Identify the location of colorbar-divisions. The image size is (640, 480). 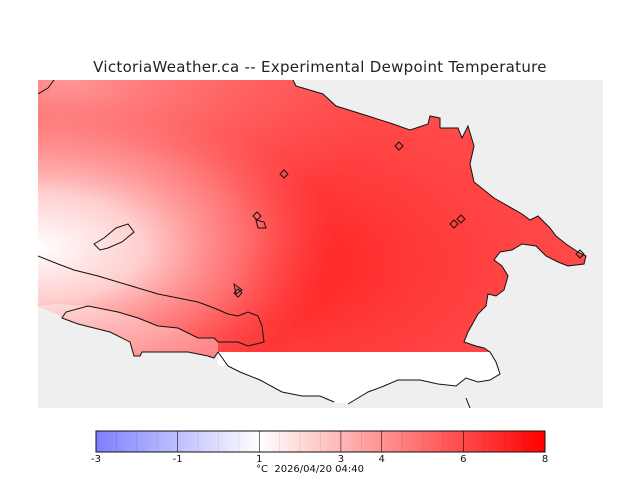
(320, 441).